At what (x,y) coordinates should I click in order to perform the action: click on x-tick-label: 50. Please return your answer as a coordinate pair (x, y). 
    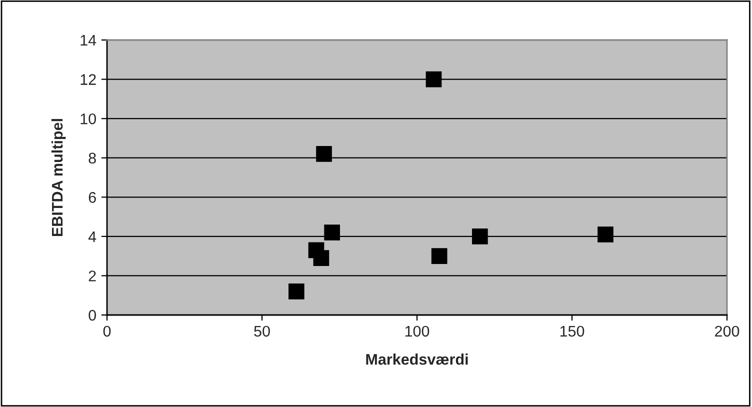
    Looking at the image, I should click on (262, 331).